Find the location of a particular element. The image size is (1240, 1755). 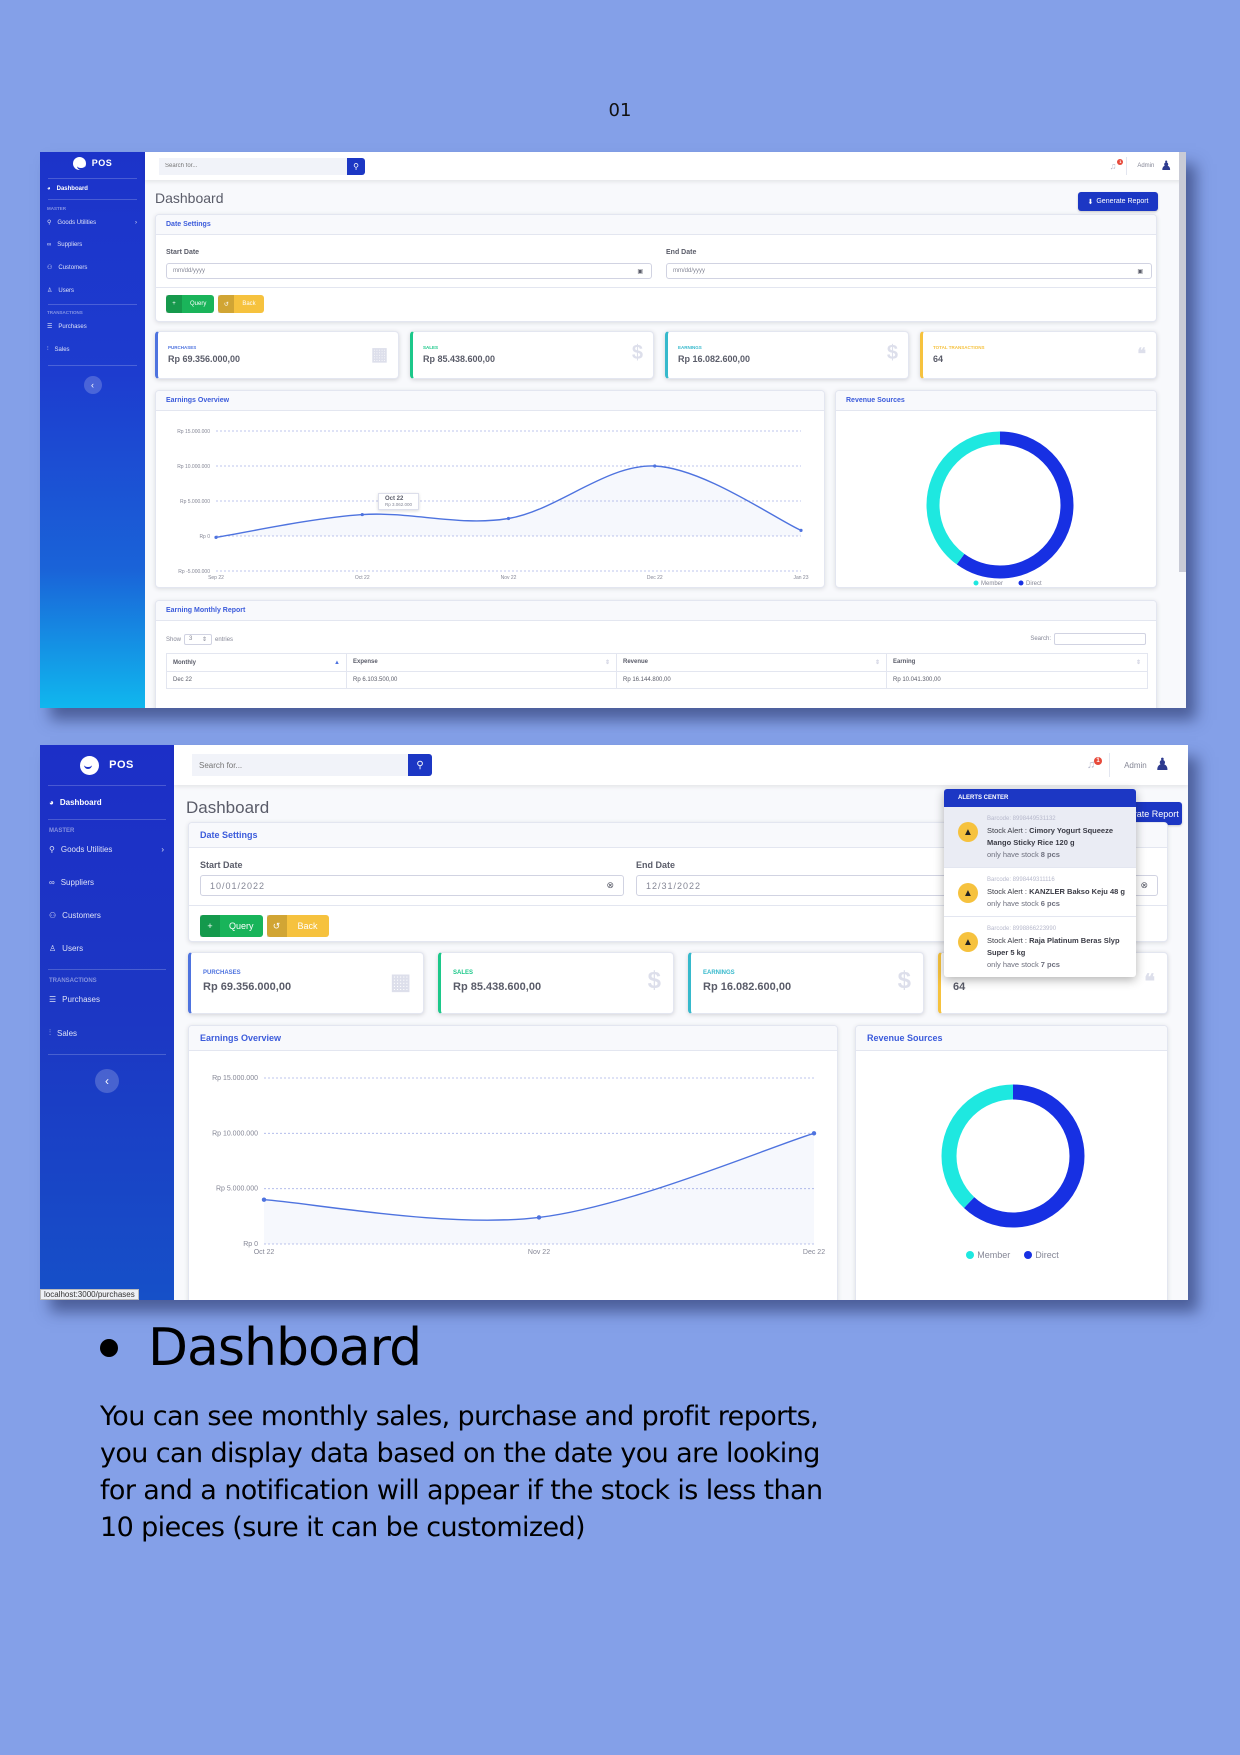

end-date-input: mm/dd/yyyy ▣ is located at coordinates (909, 271).